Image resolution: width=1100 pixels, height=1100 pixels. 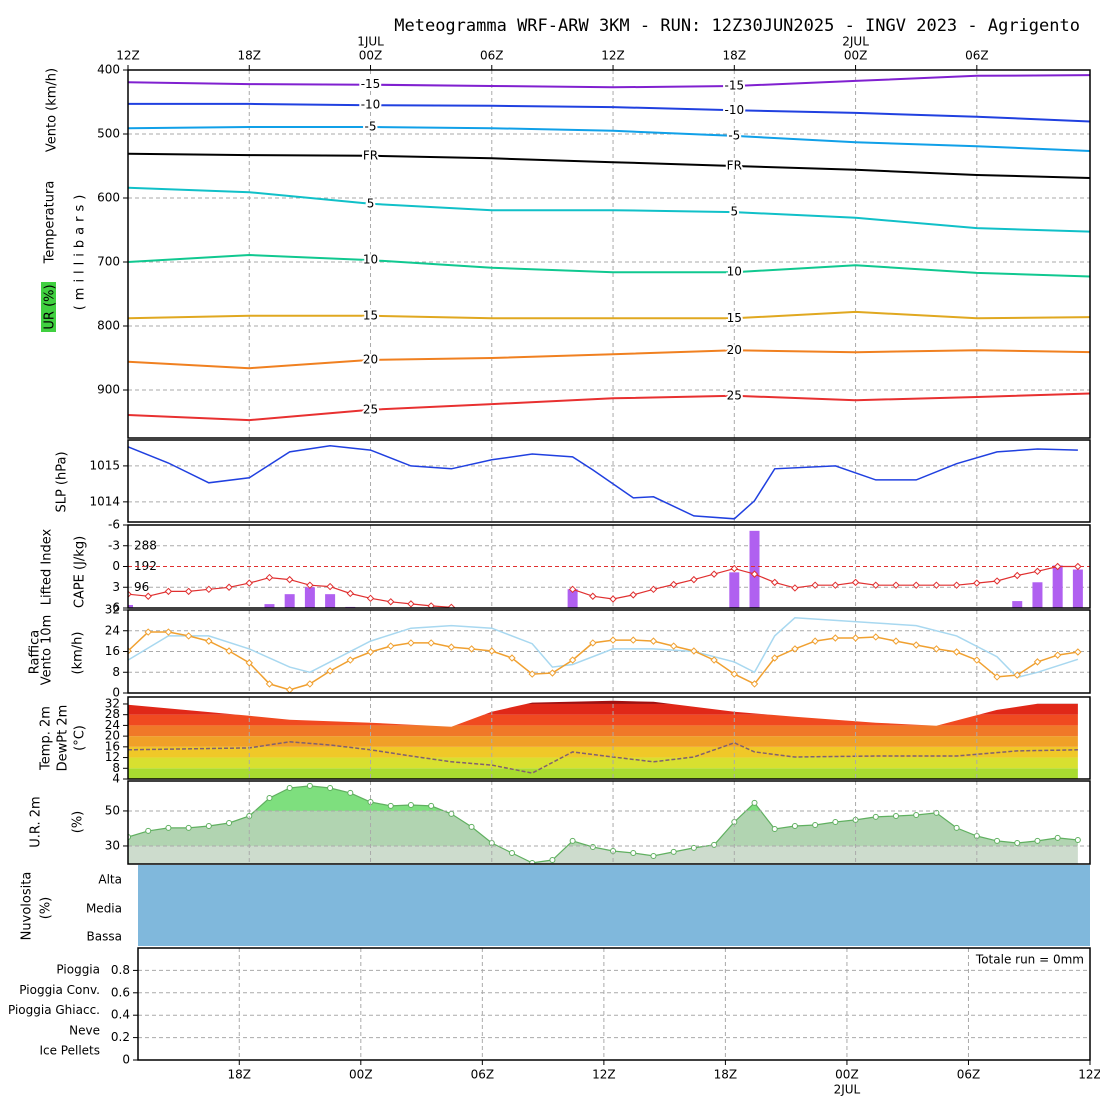 I want to click on x-tick-label: 06Z, so click(x=977, y=56).